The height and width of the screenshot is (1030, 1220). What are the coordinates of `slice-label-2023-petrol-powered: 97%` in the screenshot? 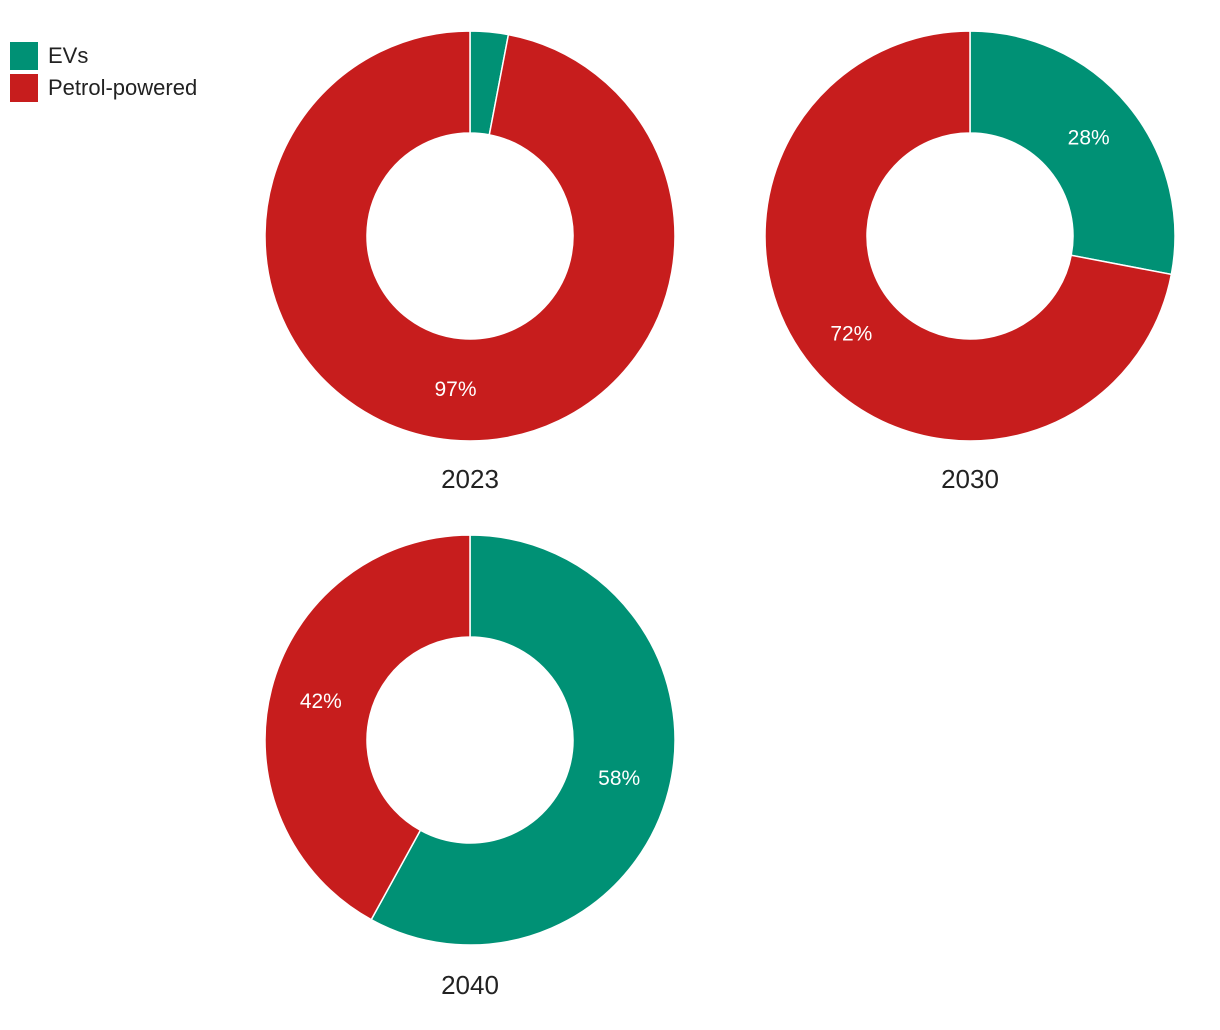 It's located at (455, 389).